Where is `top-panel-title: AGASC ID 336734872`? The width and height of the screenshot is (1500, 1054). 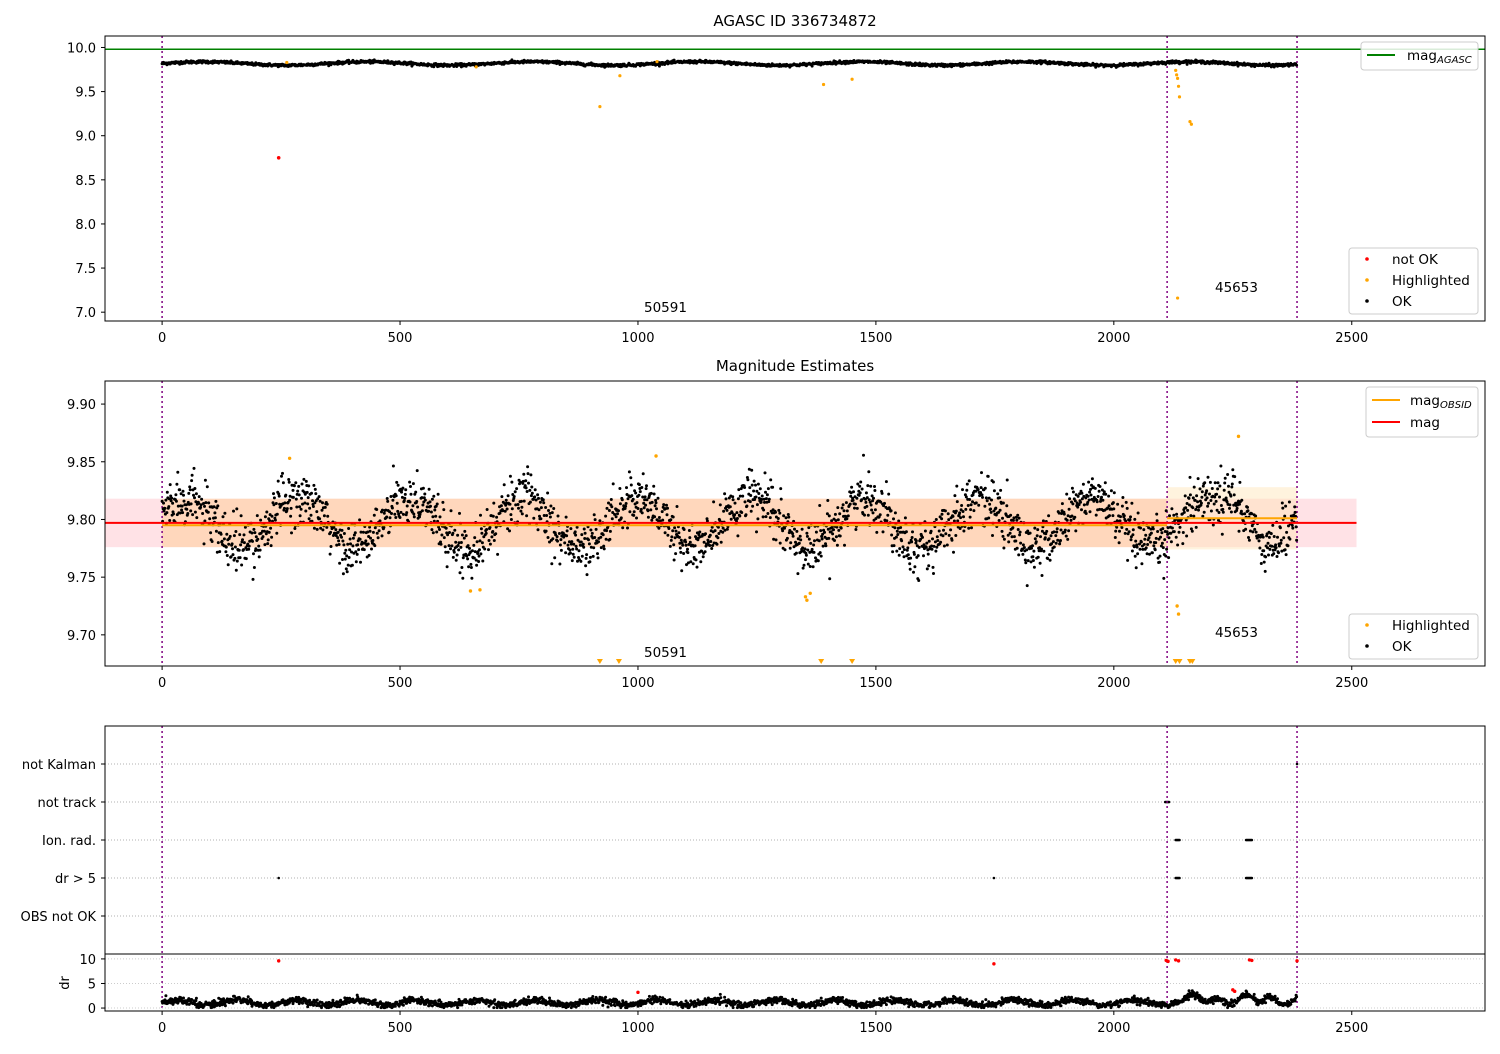
top-panel-title: AGASC ID 336734872 is located at coordinates (794, 21).